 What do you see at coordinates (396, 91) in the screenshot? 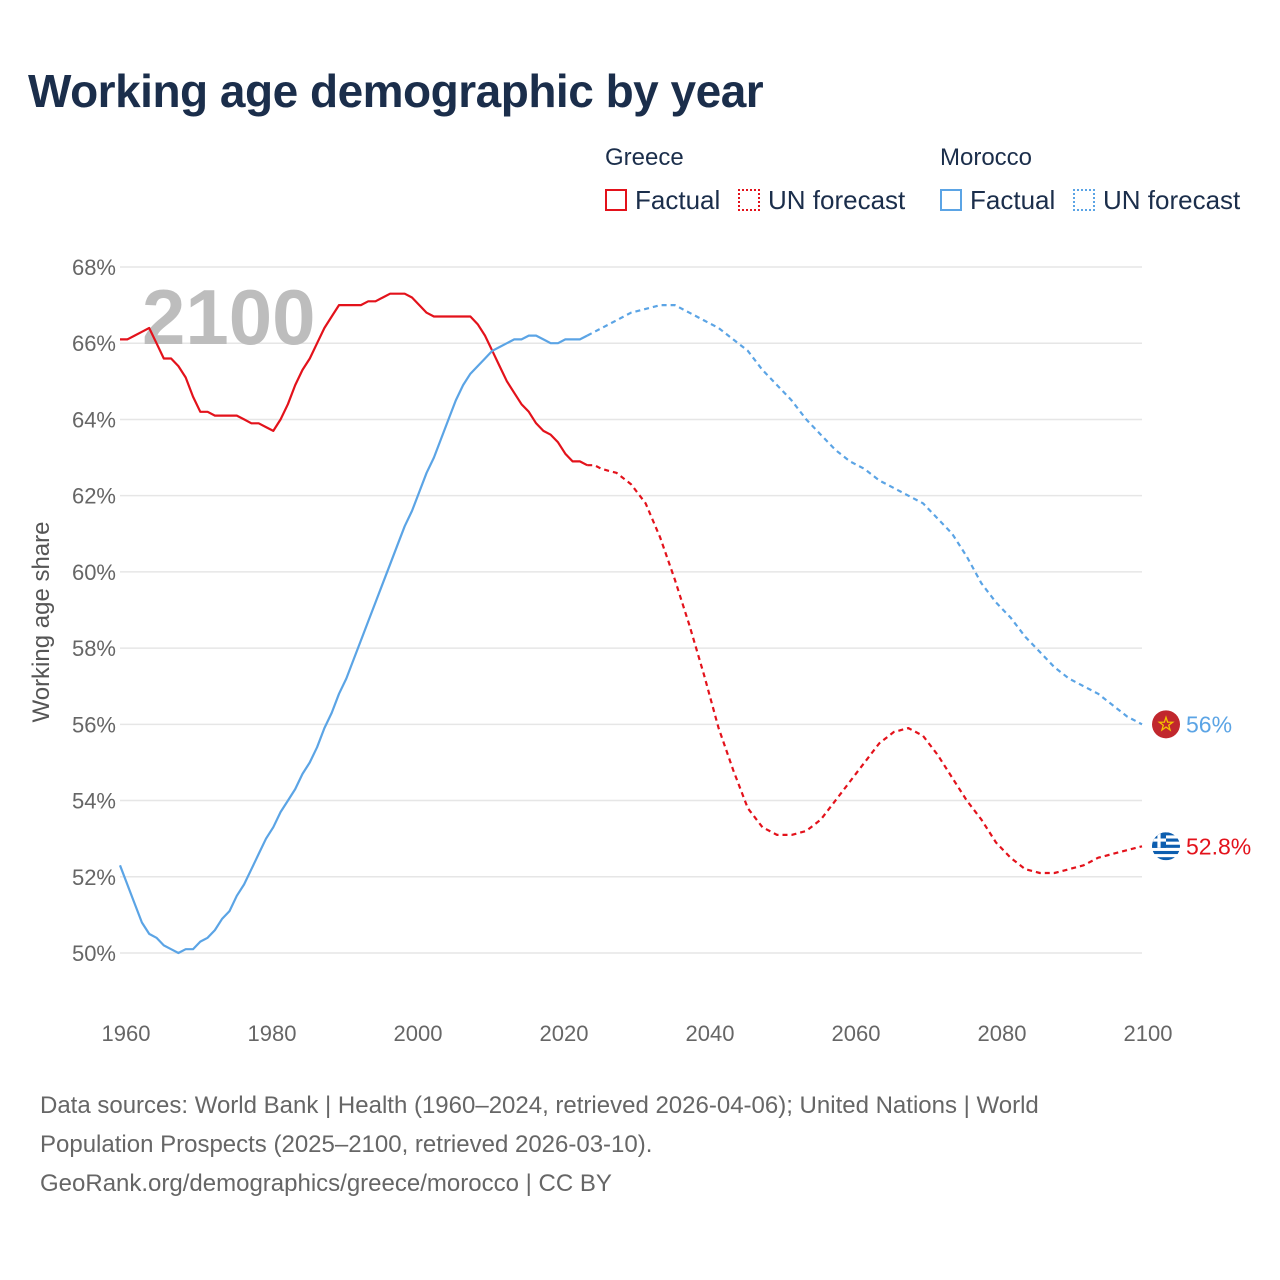
I see `chart-title: Working age demographic by year` at bounding box center [396, 91].